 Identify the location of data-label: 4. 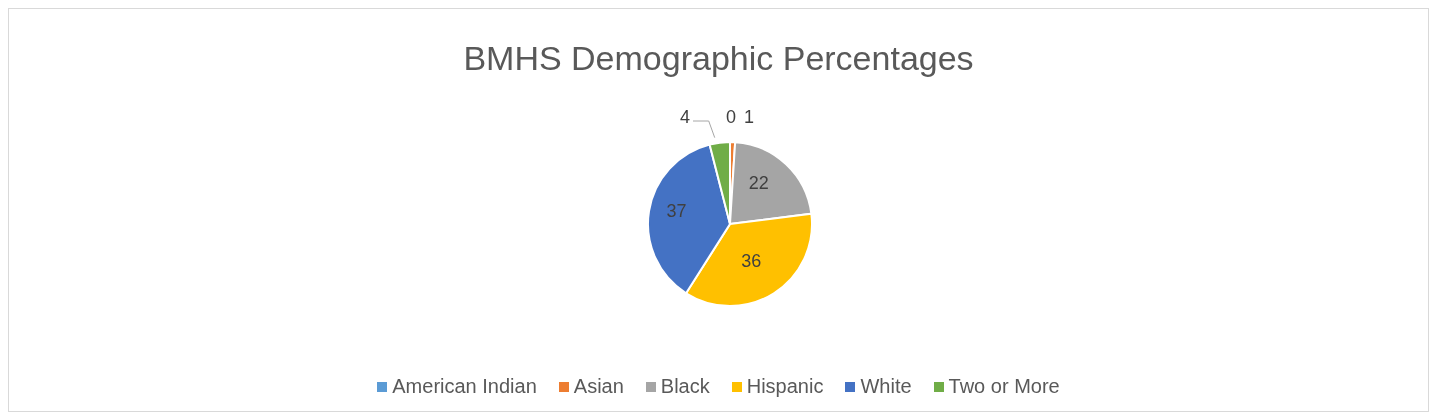
(685, 117).